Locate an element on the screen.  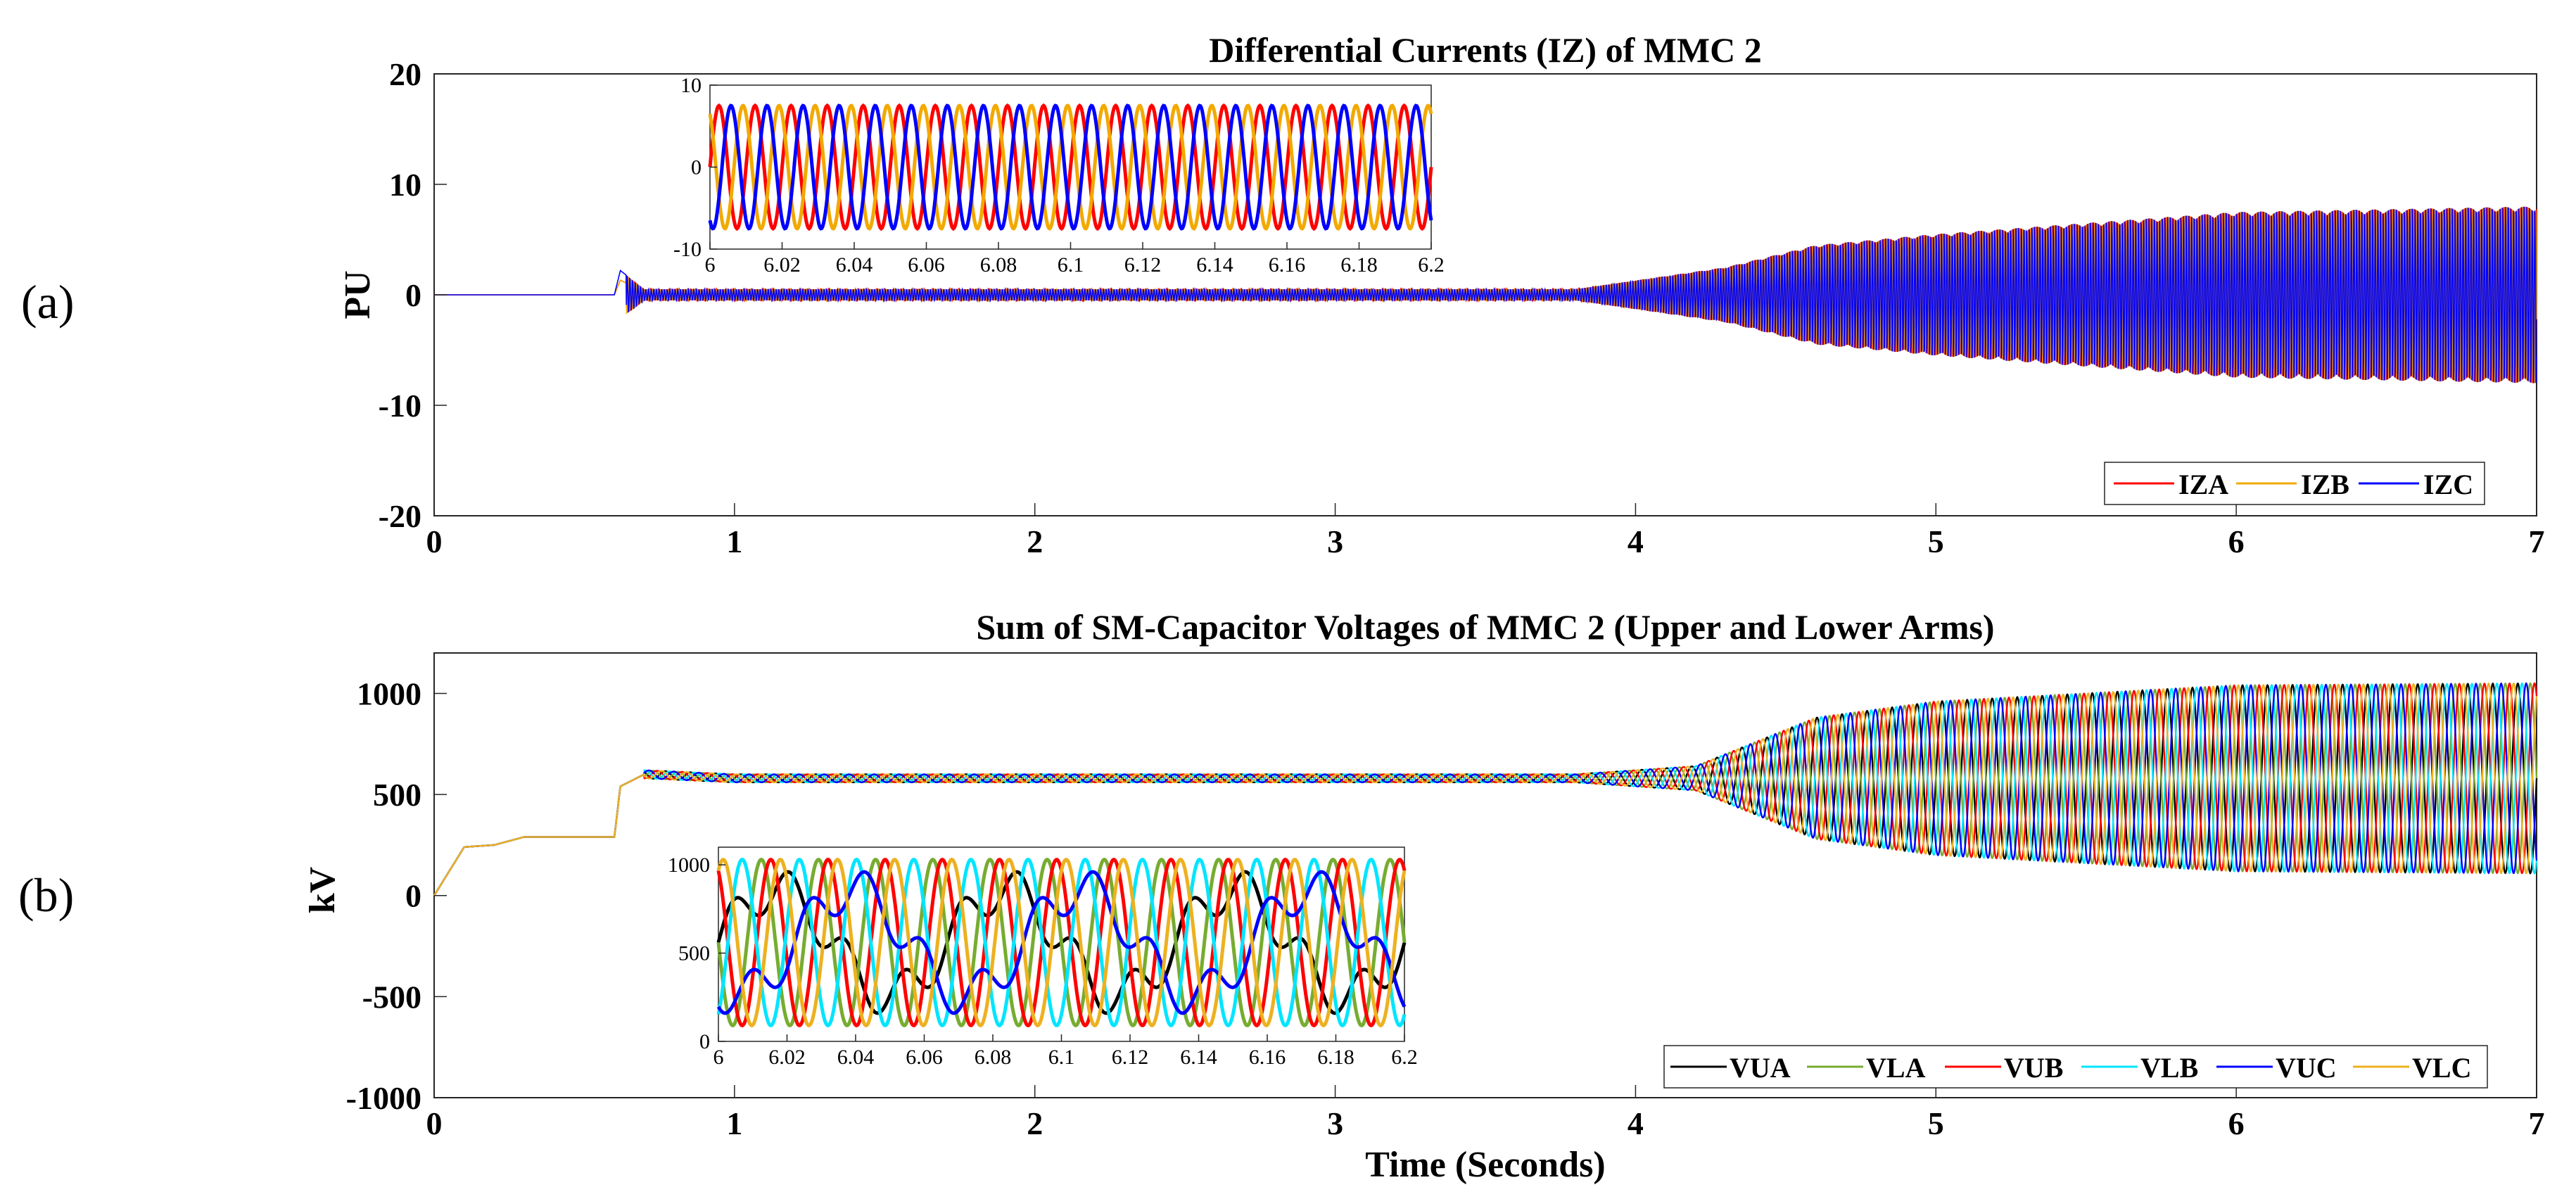
chart-b-ytick-label: -1000 is located at coordinates (383, 1098).